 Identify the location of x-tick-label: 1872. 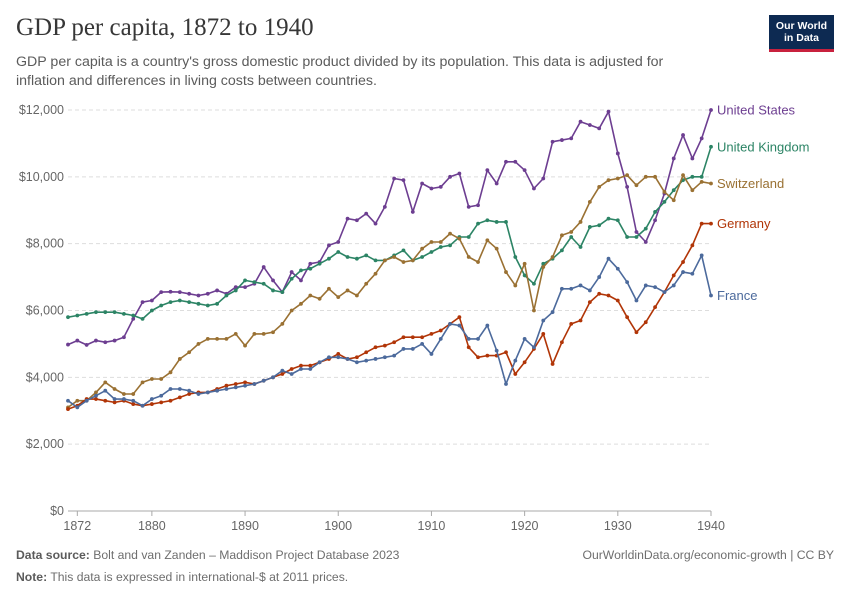
(77, 526).